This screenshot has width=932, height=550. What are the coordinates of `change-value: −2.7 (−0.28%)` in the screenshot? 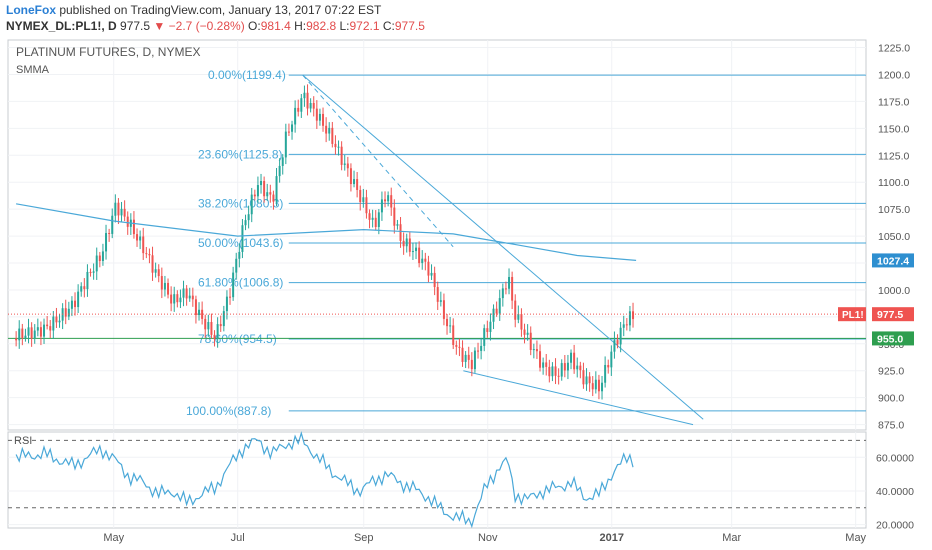 It's located at (206, 26).